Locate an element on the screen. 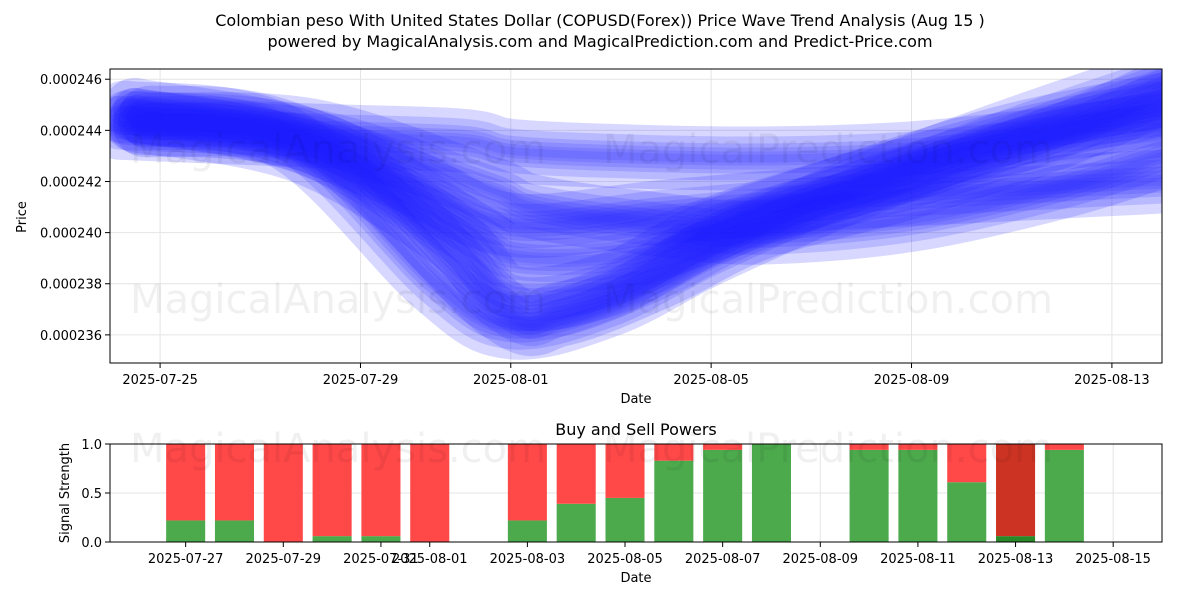  power-xtick-label: 2025-07-31 is located at coordinates (381, 559).